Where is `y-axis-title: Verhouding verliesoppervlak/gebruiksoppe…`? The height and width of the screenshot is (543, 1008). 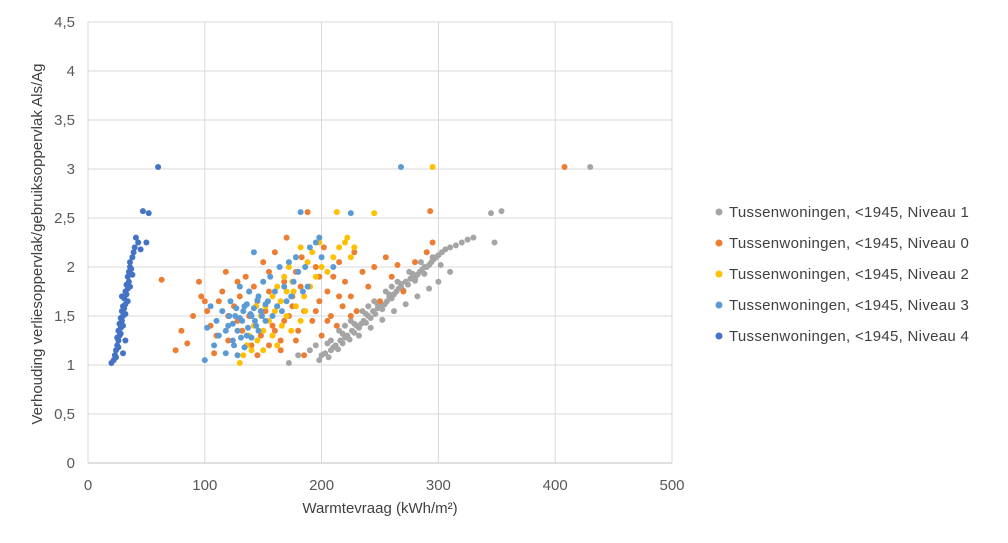
y-axis-title: Verhouding verliesoppervlak/gebruiksoppe… is located at coordinates (37, 243).